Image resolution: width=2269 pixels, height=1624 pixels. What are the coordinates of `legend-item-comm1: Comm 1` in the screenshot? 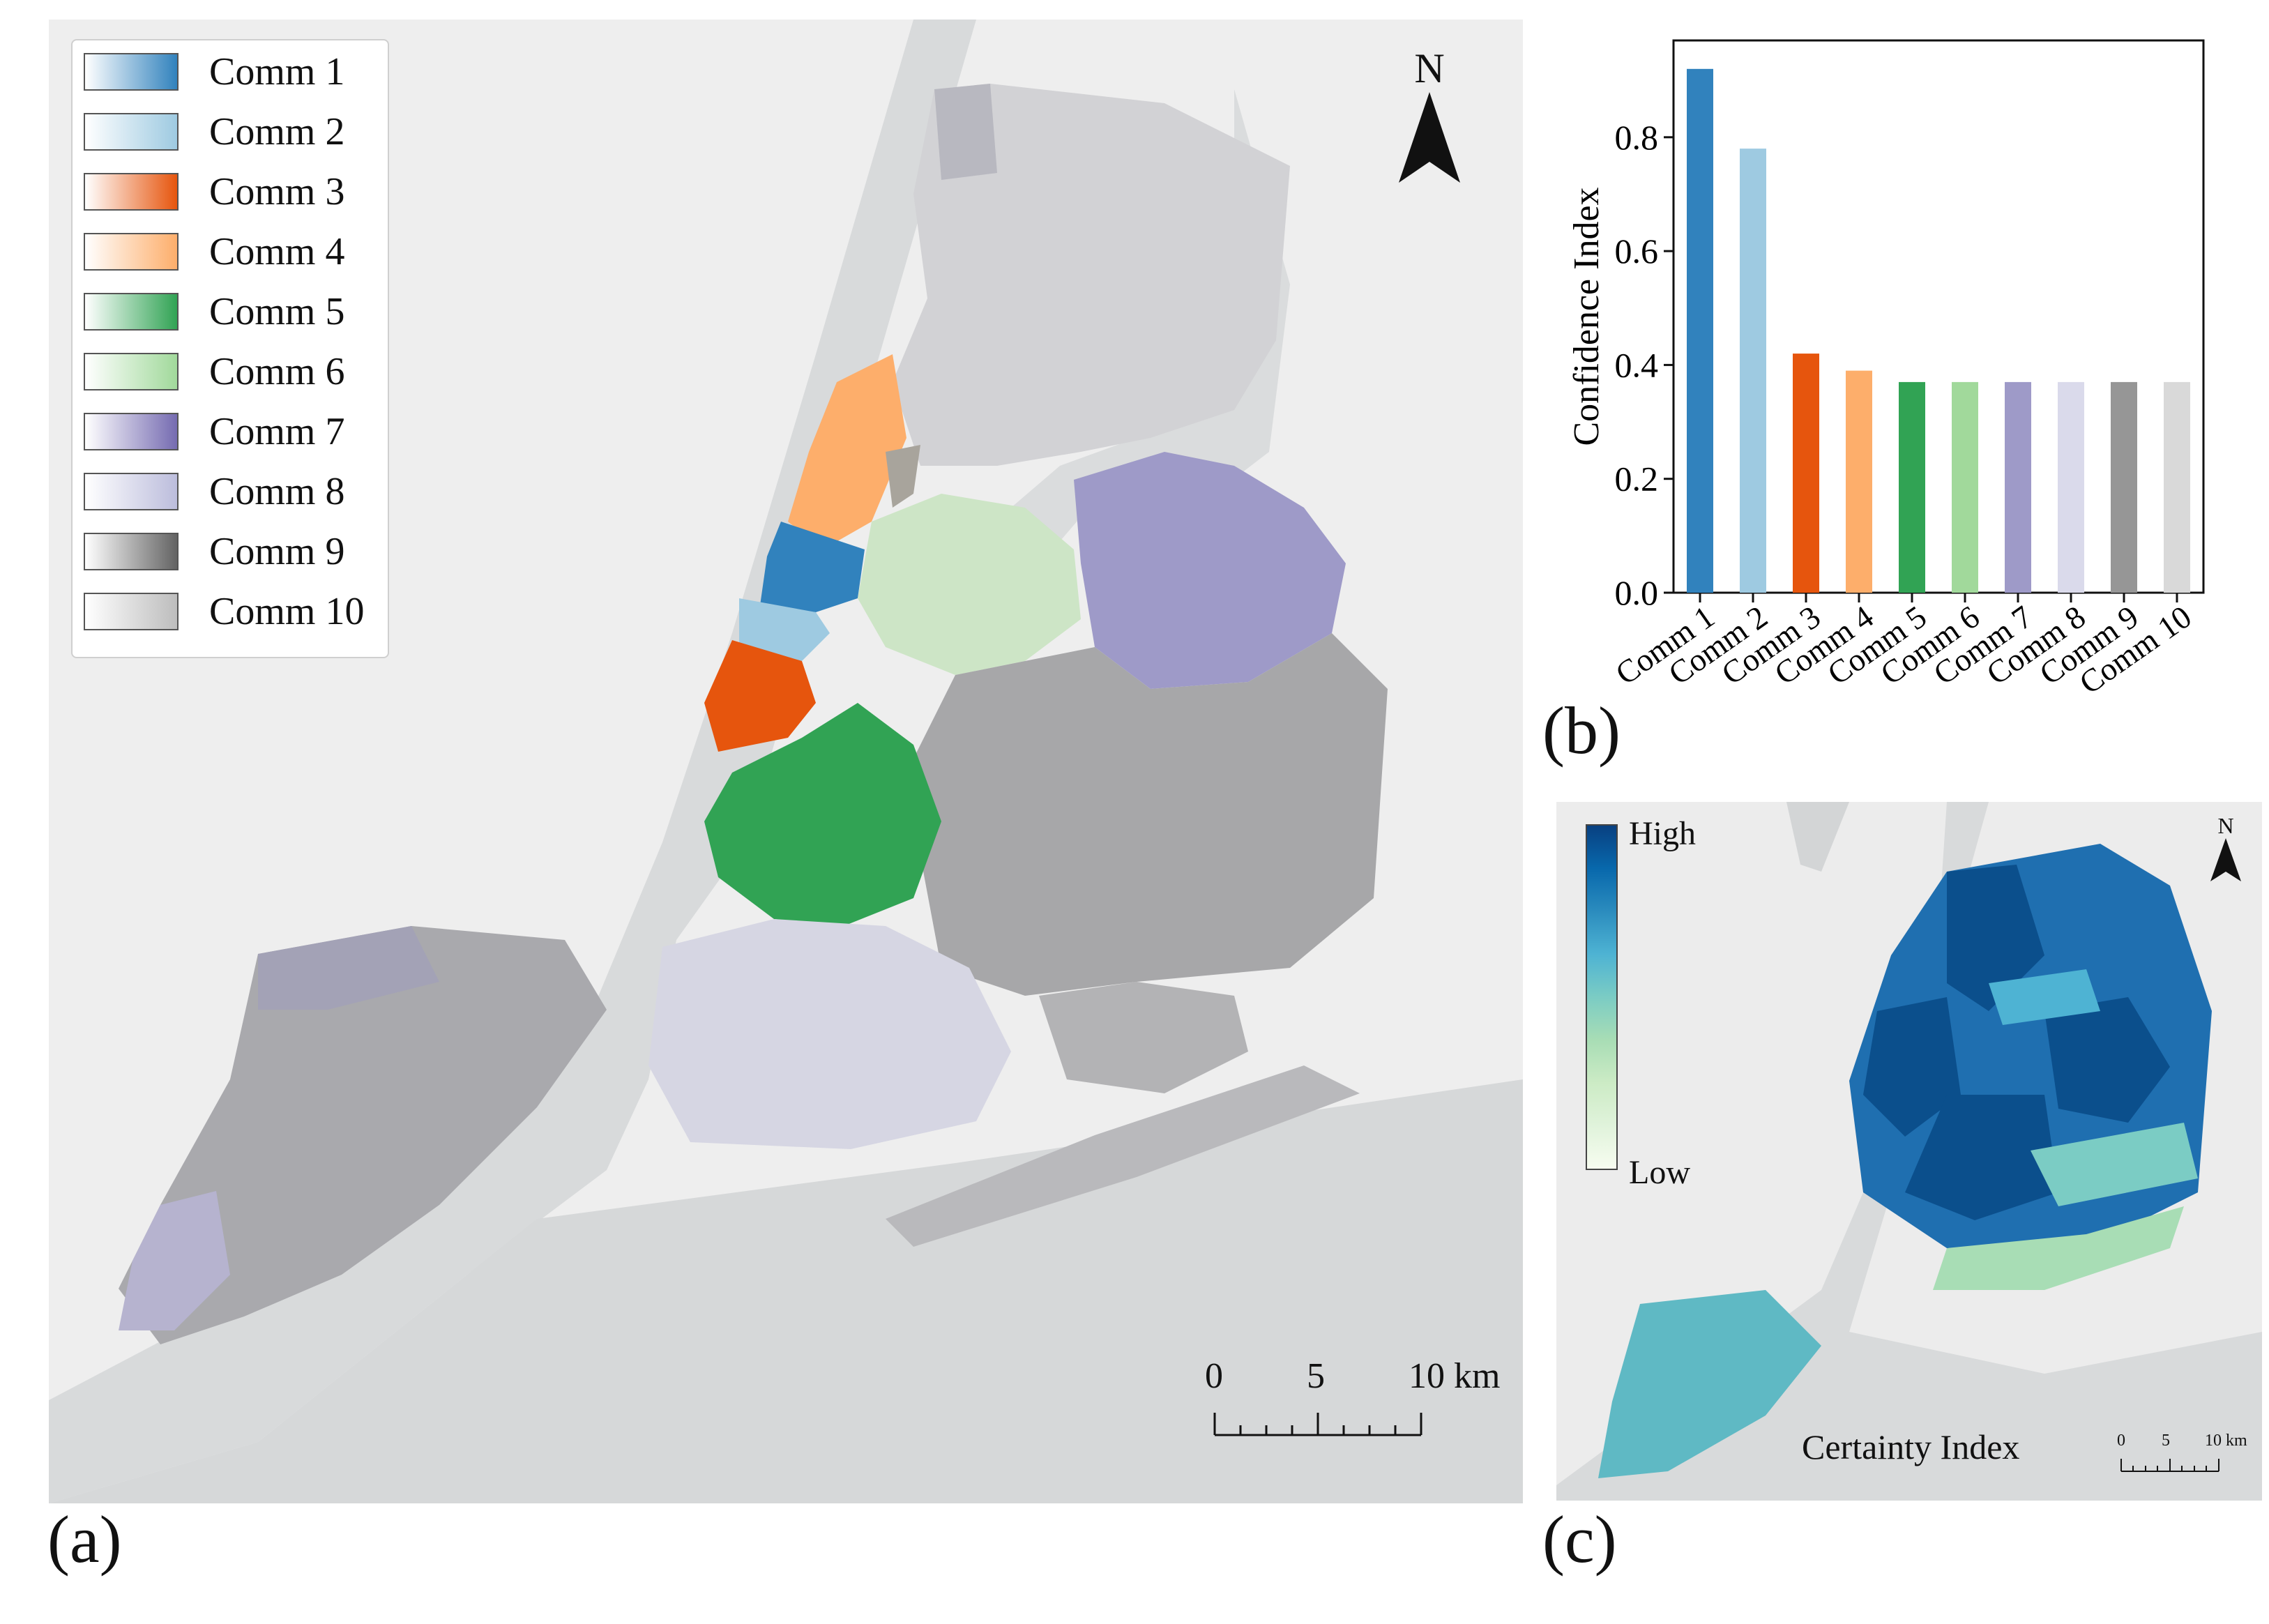 It's located at (230, 71).